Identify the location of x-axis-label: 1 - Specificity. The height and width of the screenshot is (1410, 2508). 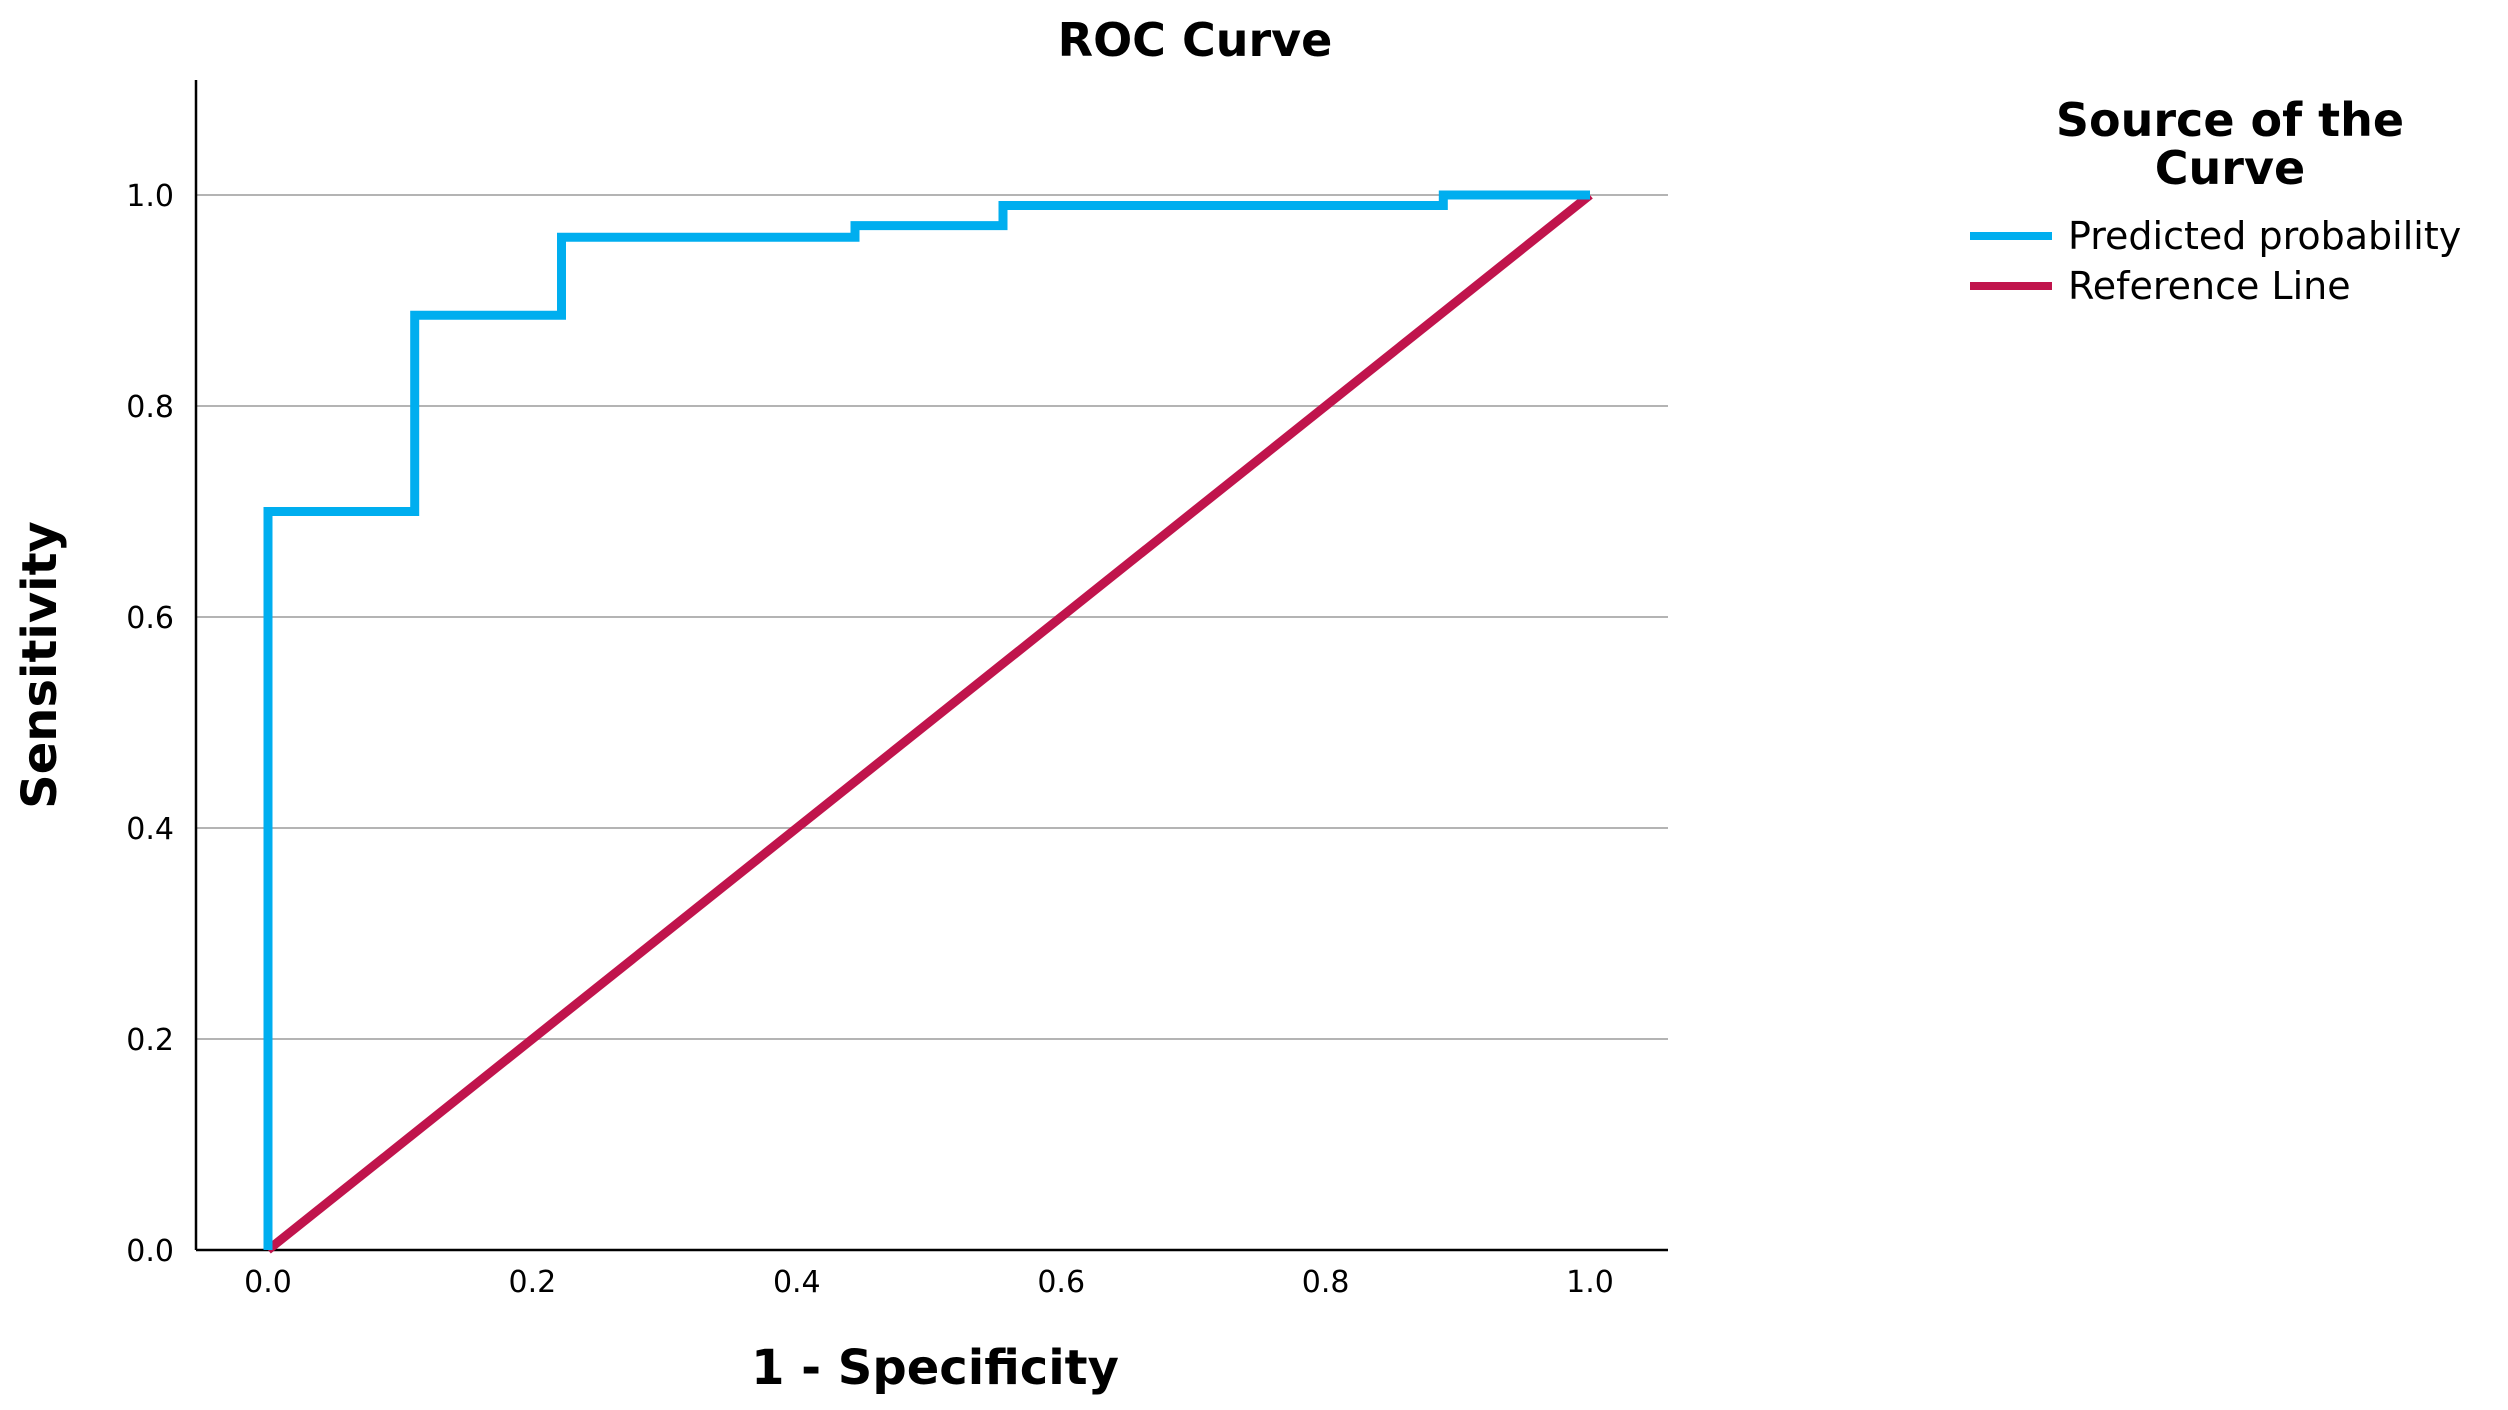
(935, 1368).